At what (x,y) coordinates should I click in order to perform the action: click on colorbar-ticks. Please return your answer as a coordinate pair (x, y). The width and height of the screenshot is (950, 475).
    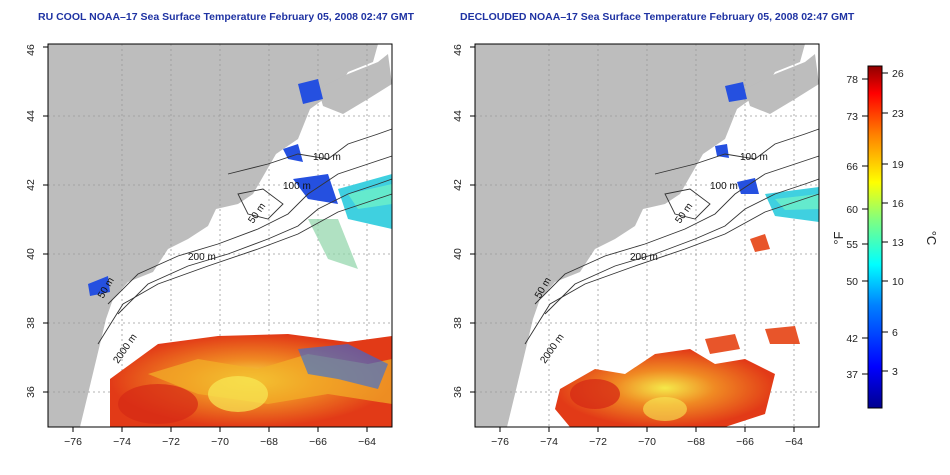
    Looking at the image, I should click on (875, 223).